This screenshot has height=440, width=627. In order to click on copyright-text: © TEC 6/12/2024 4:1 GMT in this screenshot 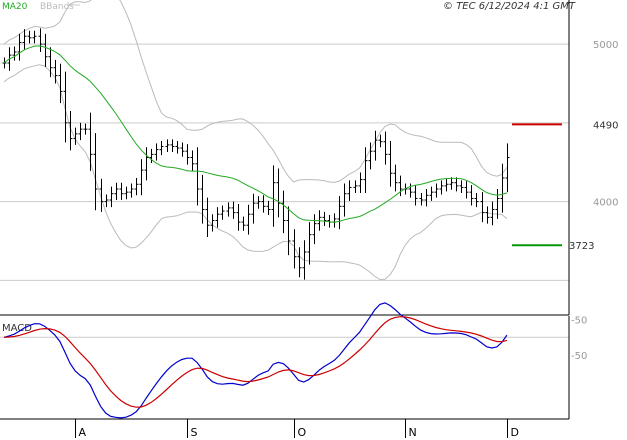, I will do `click(509, 6)`.